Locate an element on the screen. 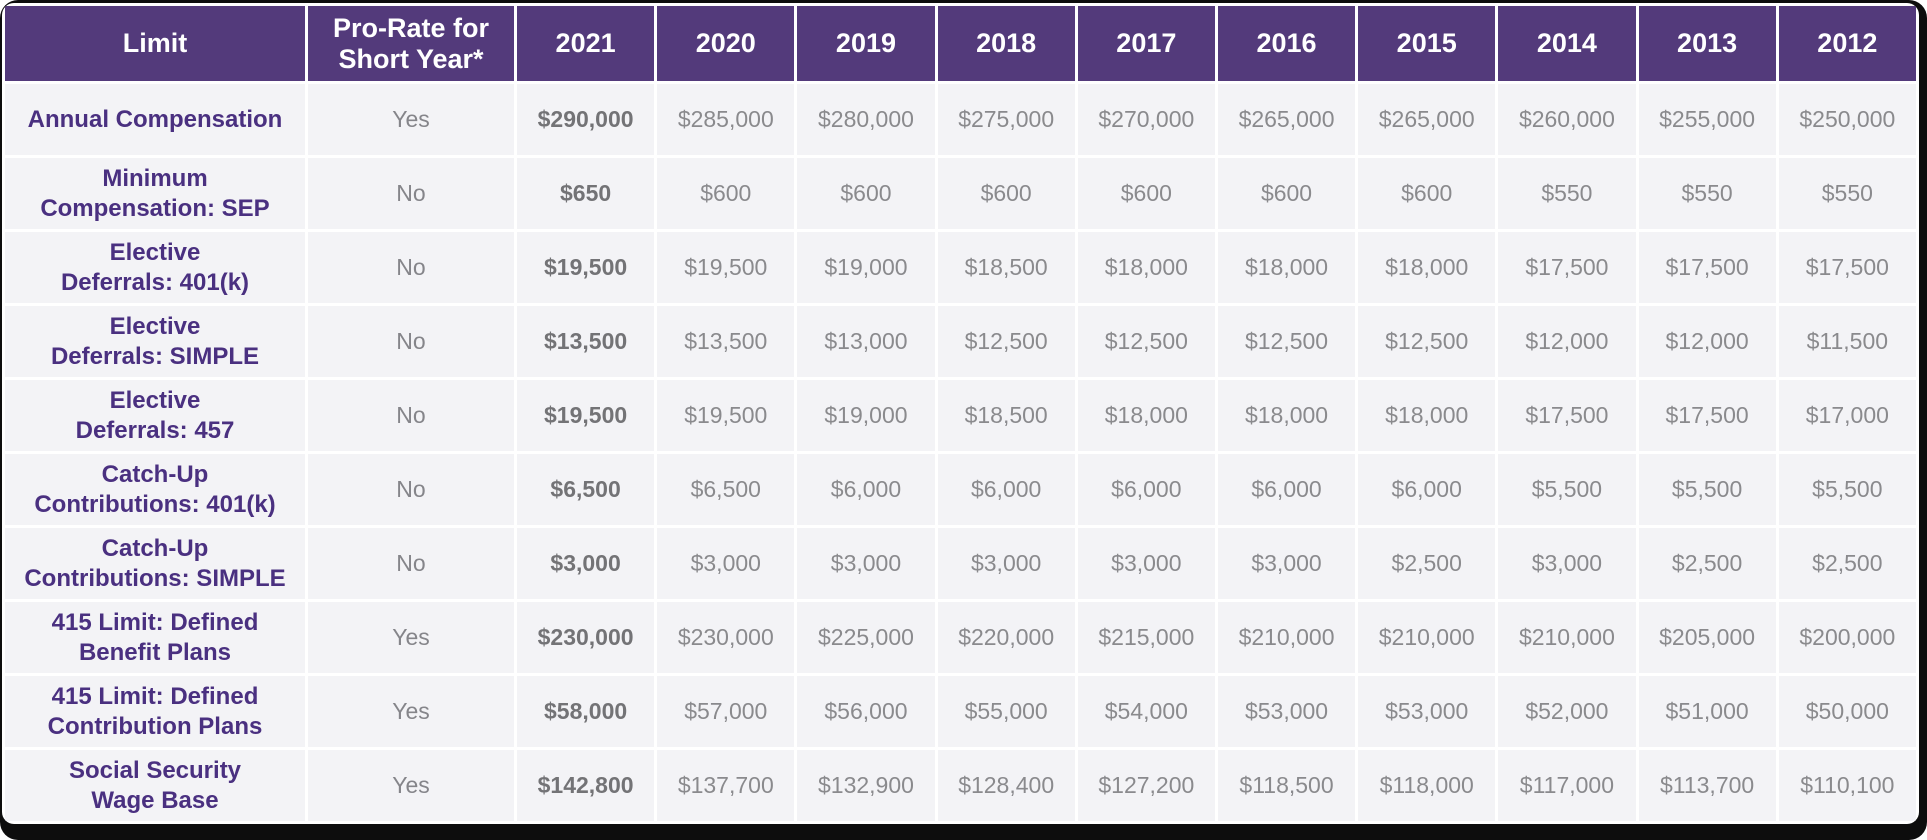  value-cell: $650 is located at coordinates (586, 193).